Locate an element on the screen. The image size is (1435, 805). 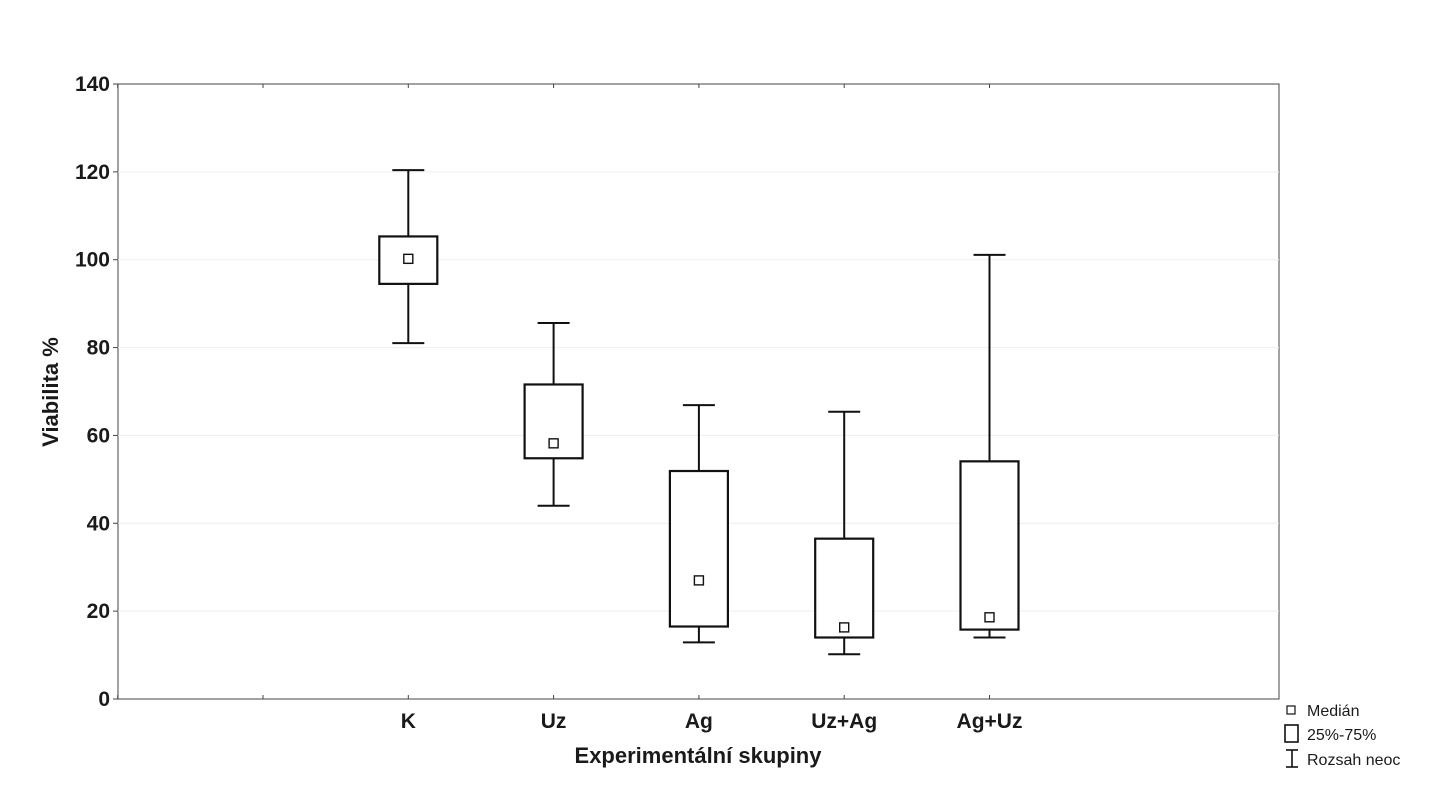
legend: Medián 25%-75% Rozsah neoc is located at coordinates (1342, 736).